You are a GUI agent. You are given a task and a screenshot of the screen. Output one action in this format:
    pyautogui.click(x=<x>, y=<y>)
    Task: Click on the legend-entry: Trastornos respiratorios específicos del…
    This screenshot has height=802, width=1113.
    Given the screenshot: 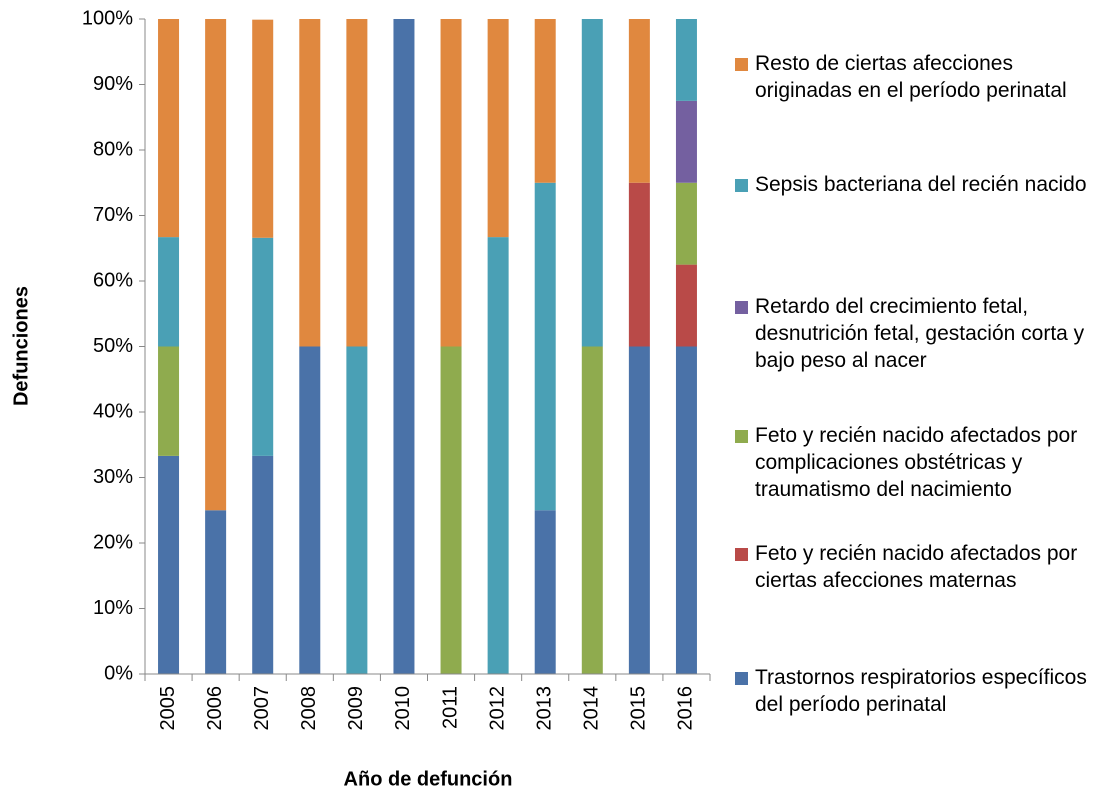 What is the action you would take?
    pyautogui.click(x=920, y=691)
    